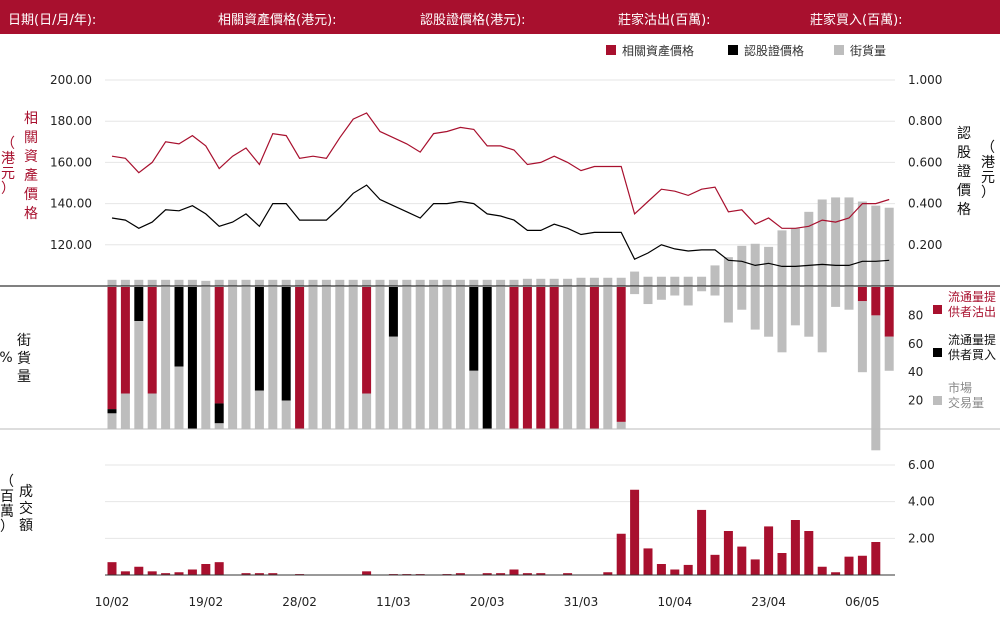  Describe the element at coordinates (7, 527) in the screenshot. I see `y-bottom-unit-char: ）` at that location.